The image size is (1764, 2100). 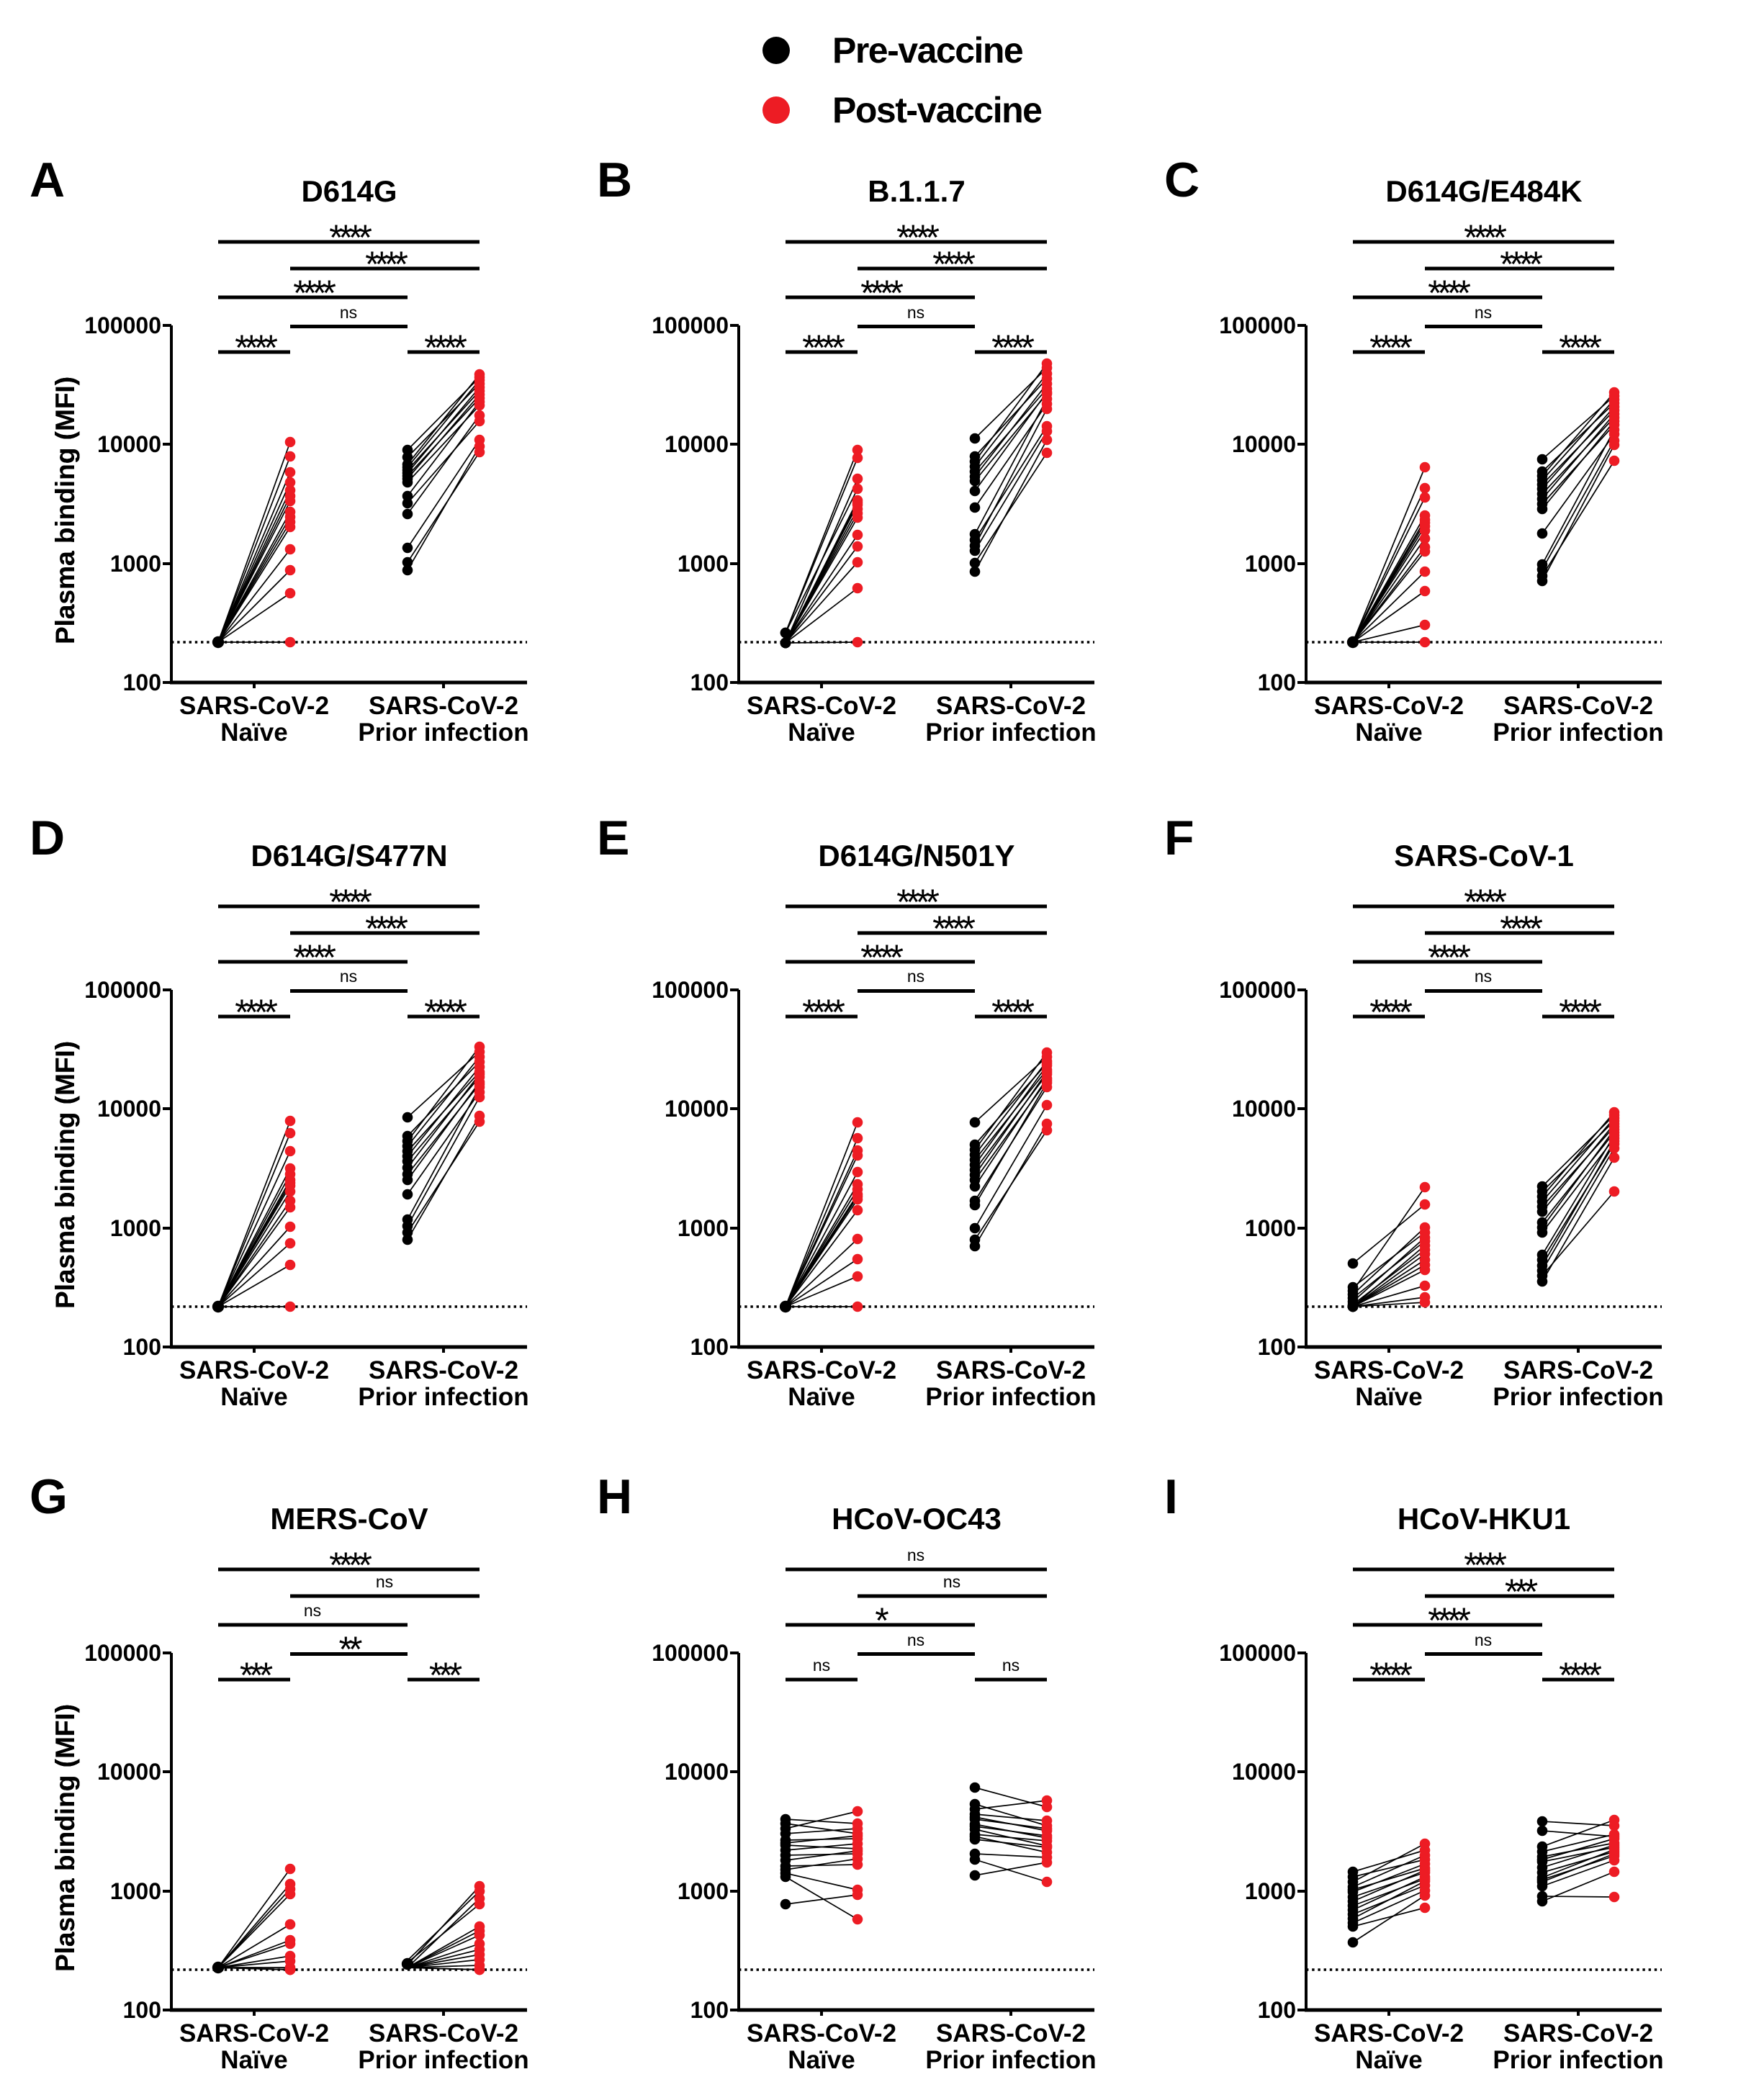 I want to click on svg-text: SARS-CoV-1, so click(x=1484, y=856).